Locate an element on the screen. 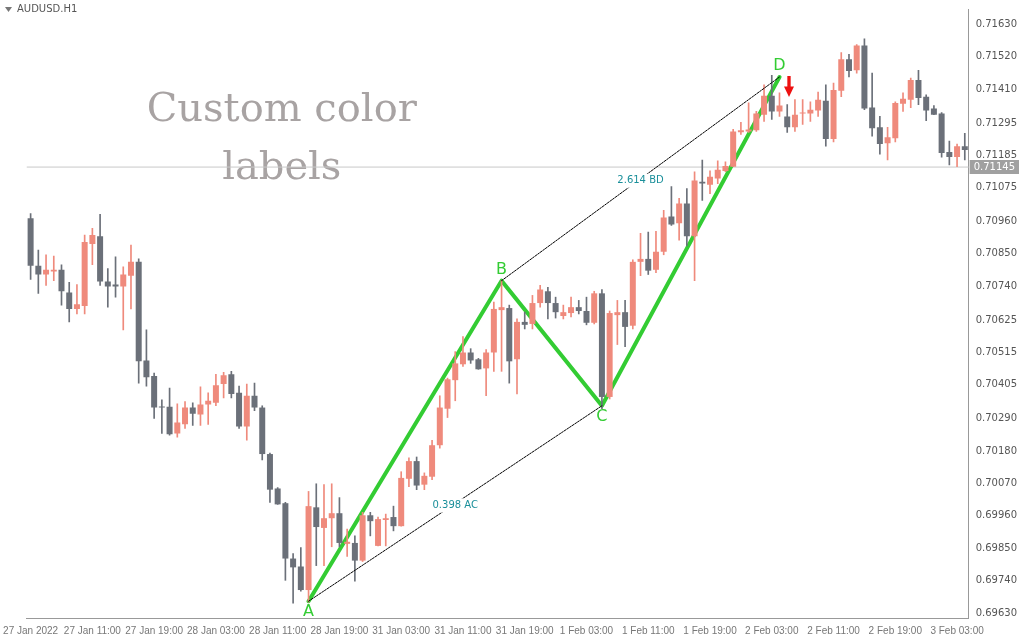  series-label: 2.614 BD is located at coordinates (641, 180).